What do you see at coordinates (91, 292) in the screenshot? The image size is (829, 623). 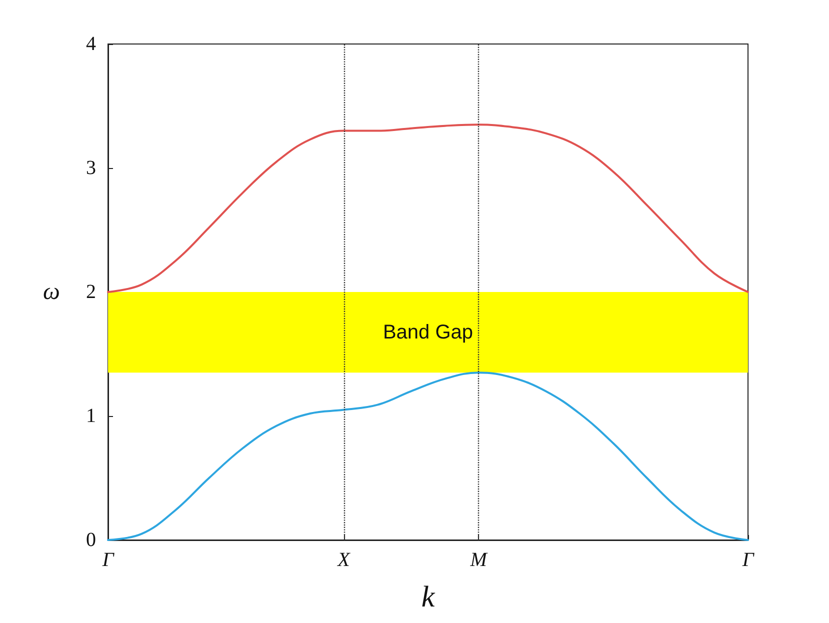 I see `y-tick-label: 2` at bounding box center [91, 292].